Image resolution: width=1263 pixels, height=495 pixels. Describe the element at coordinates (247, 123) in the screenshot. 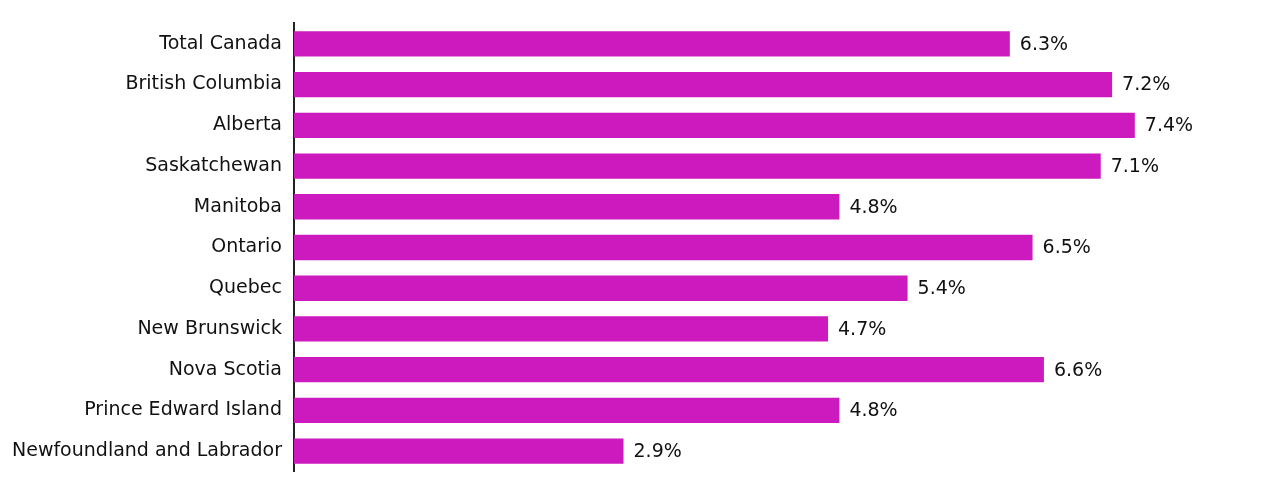

I see `y-tick-label: Alberta` at that location.